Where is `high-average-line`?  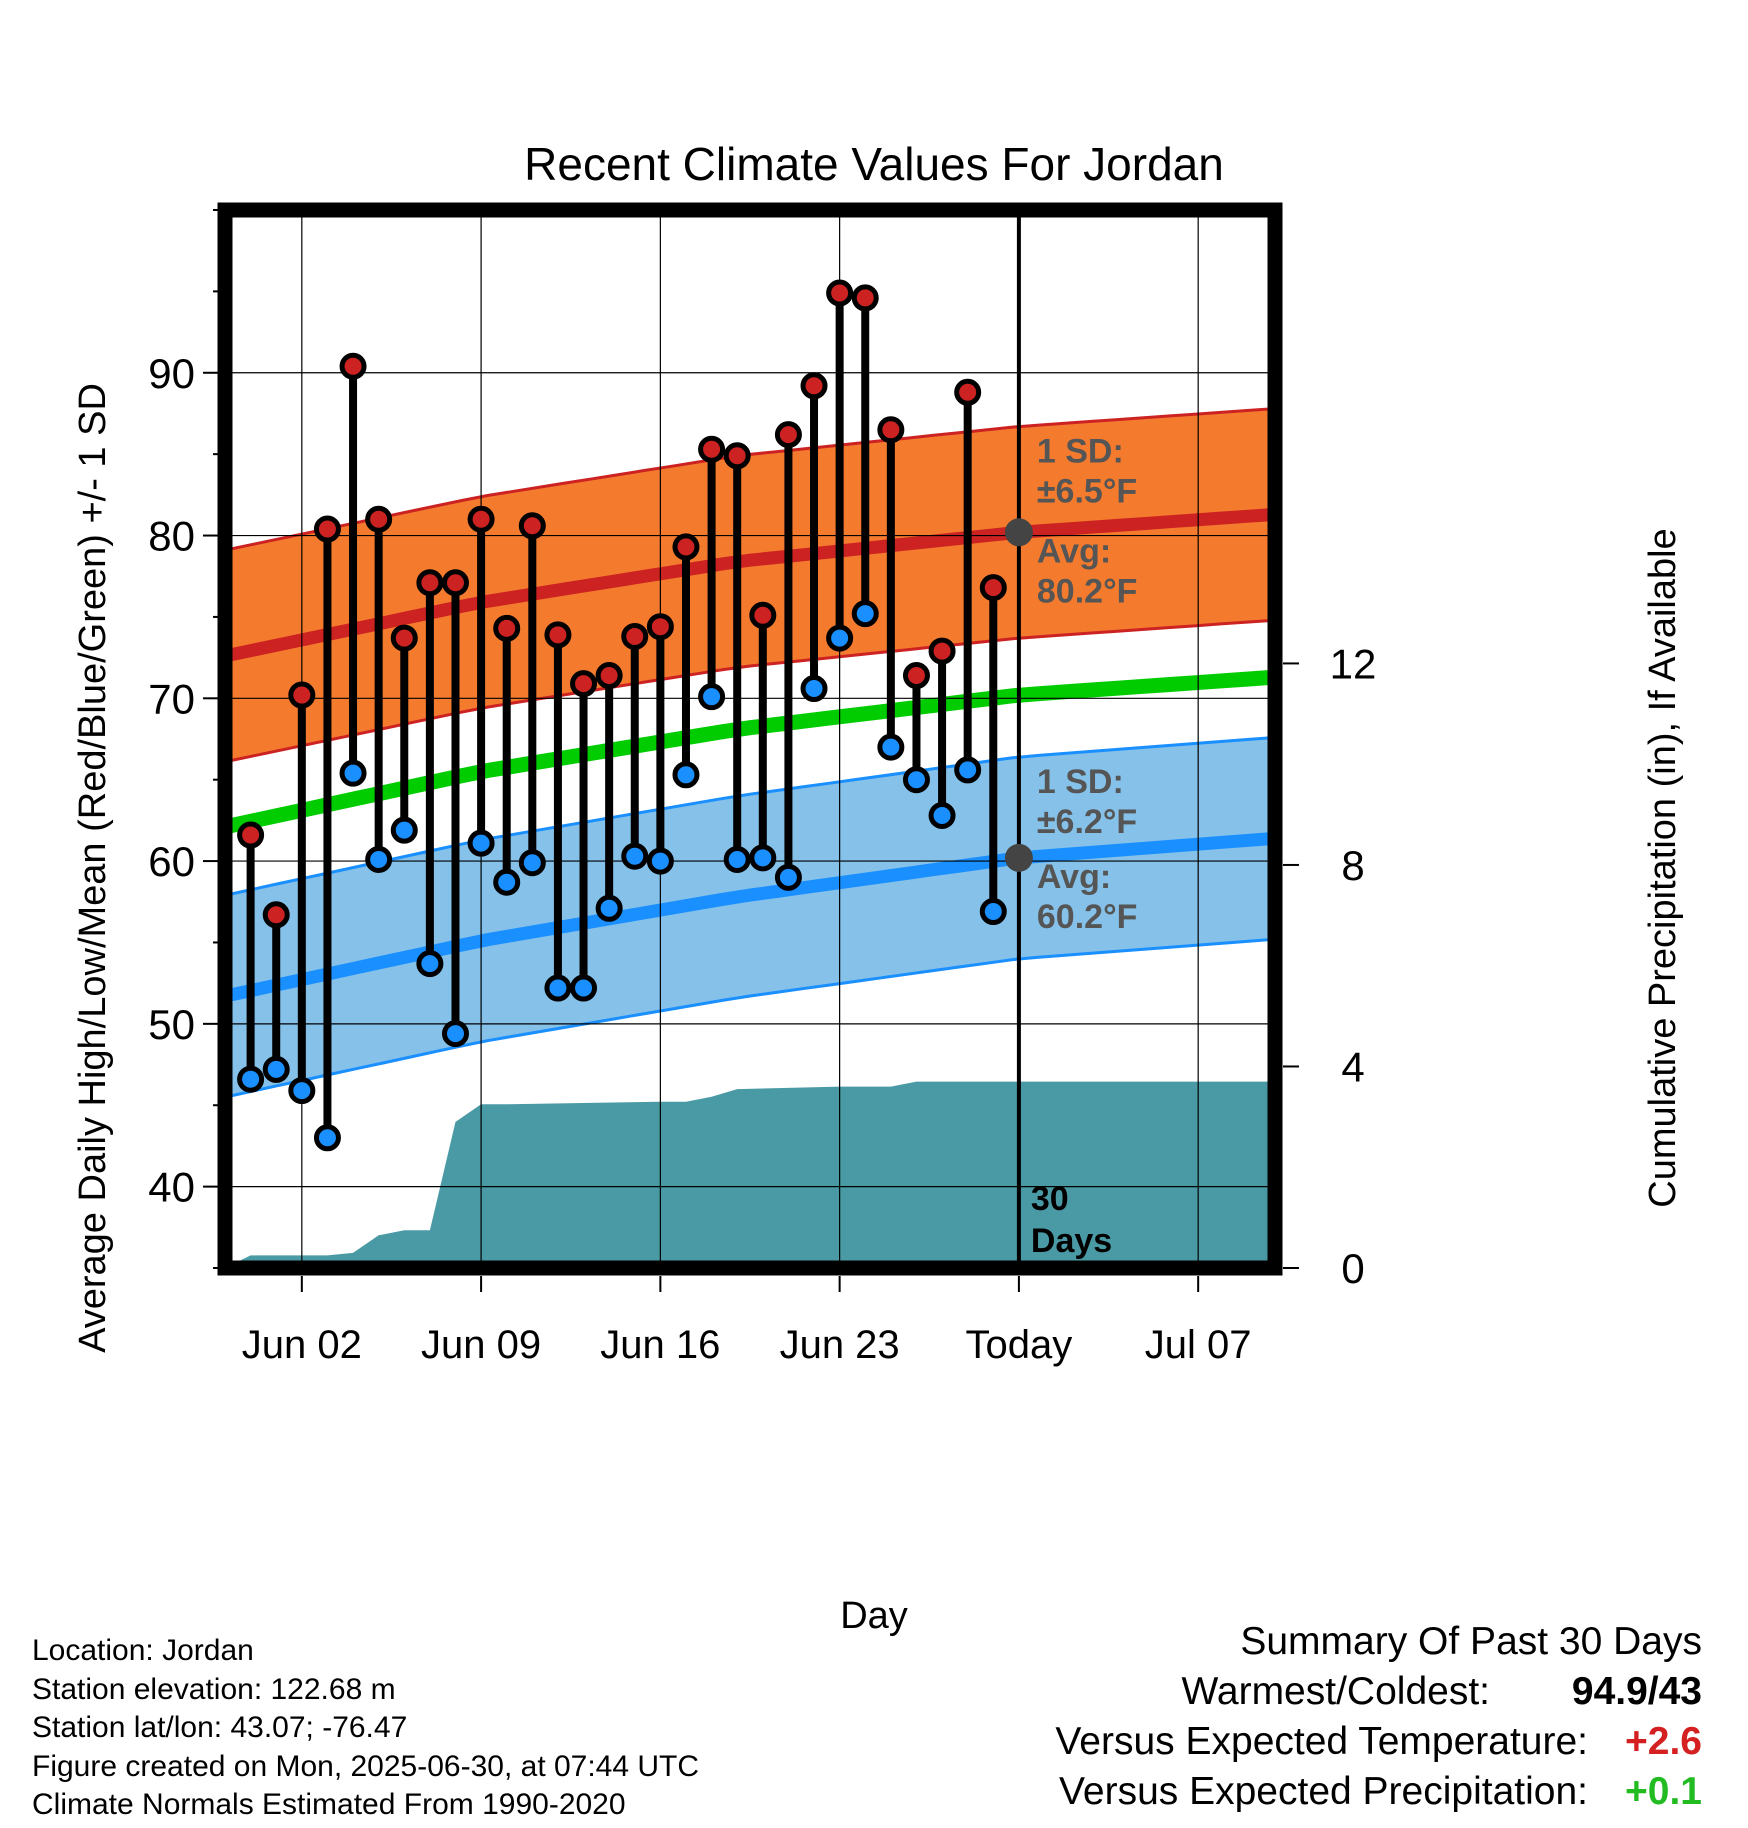
high-average-line is located at coordinates (750, 585).